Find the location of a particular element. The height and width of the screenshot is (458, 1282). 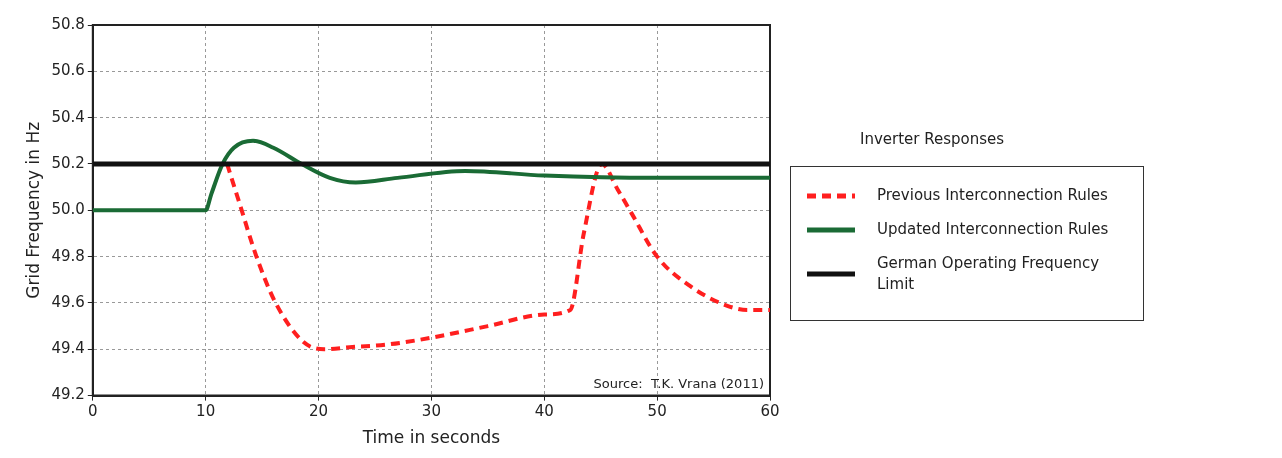

line-series is located at coordinates (431, 175).